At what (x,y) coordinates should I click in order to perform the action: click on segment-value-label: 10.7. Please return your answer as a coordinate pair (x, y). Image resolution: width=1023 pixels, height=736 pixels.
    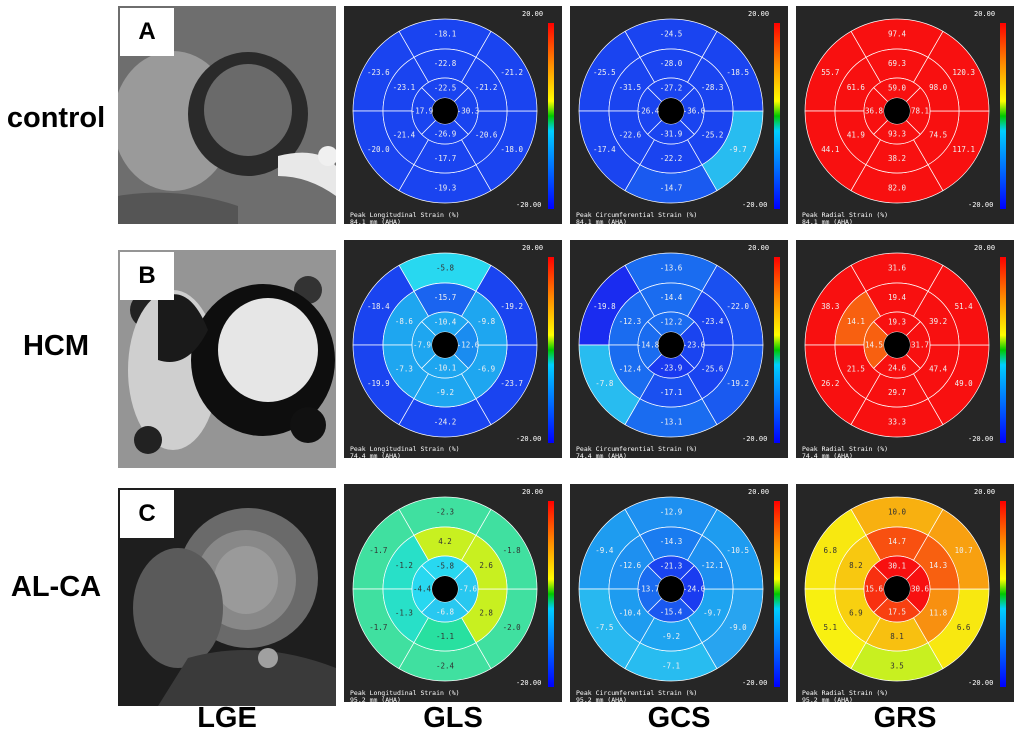
    Looking at the image, I should click on (964, 550).